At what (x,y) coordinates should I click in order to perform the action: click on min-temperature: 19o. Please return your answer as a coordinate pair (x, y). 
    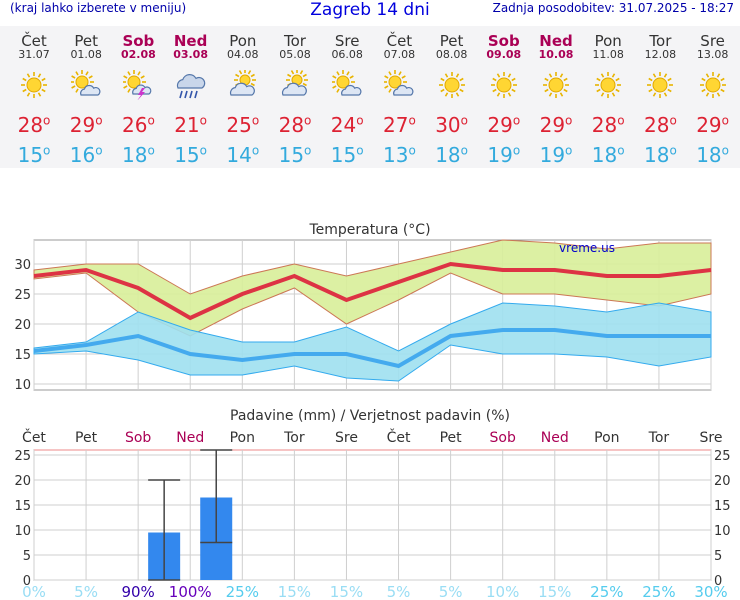
    Looking at the image, I should click on (556, 155).